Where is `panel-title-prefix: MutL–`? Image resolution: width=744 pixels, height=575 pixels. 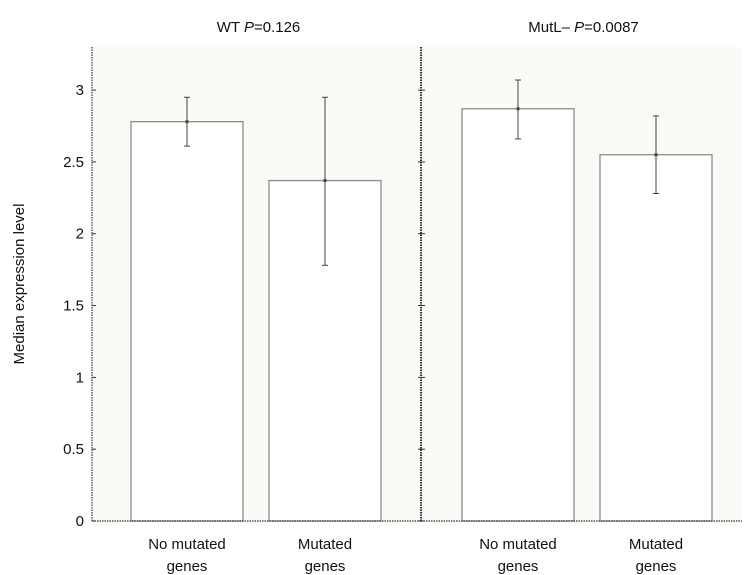
panel-title-prefix: MutL– is located at coordinates (551, 27).